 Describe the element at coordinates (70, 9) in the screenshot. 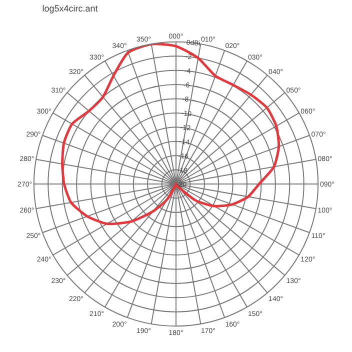

I see `chart-title: log5x4circ.ant` at that location.